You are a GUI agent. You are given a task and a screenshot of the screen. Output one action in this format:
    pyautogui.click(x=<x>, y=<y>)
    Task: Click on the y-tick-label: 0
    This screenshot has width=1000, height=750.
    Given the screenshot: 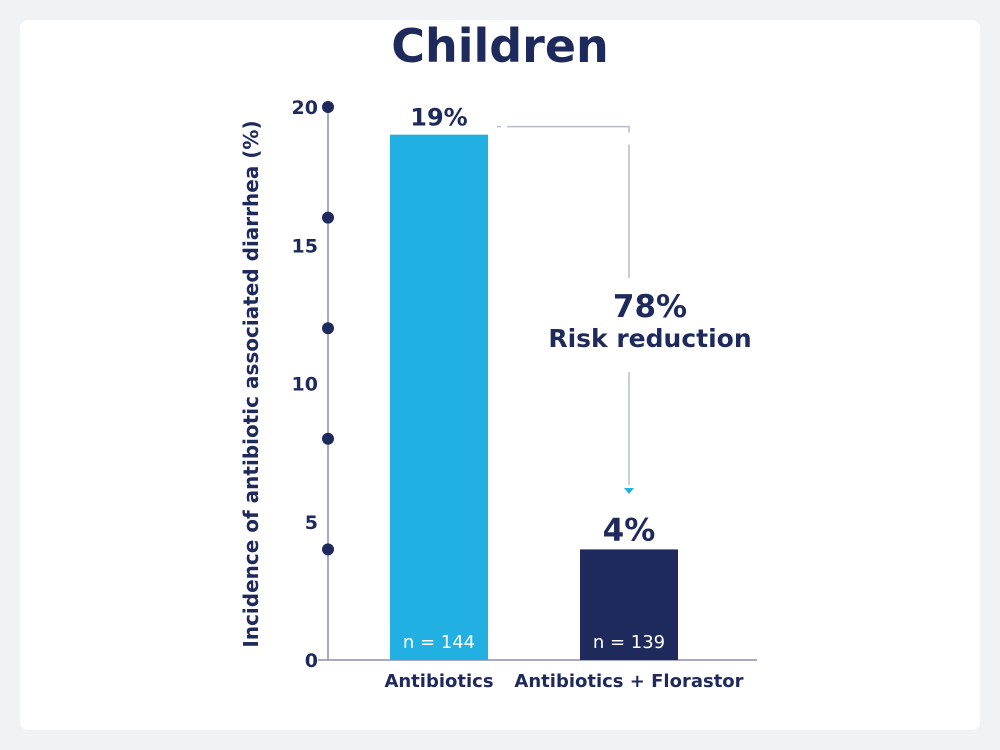 What is the action you would take?
    pyautogui.click(x=311, y=661)
    